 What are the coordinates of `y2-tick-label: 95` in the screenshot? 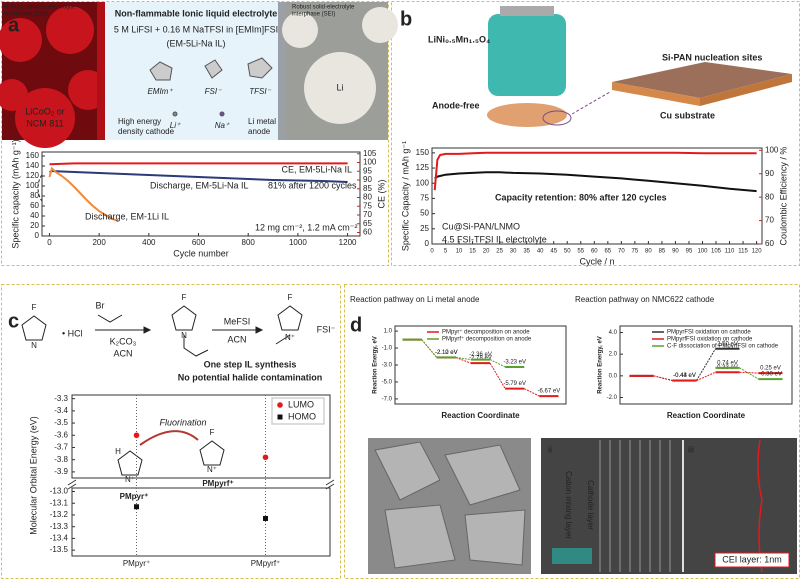 It's located at (367, 170).